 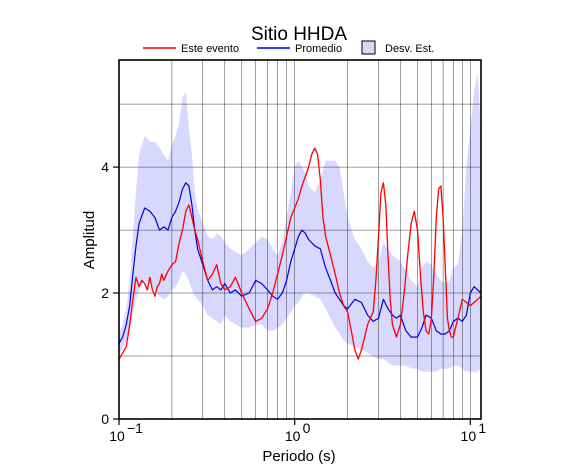 I want to click on x-tick-label-exponent: −1, so click(x=135, y=428).